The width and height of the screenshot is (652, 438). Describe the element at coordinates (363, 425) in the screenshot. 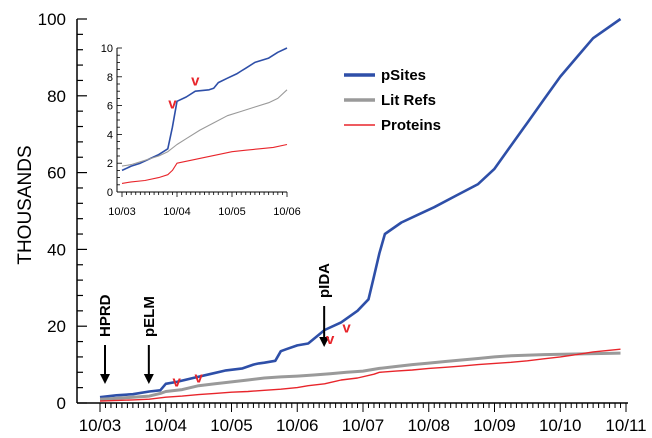

I see `x-tick-label: 10/07` at that location.